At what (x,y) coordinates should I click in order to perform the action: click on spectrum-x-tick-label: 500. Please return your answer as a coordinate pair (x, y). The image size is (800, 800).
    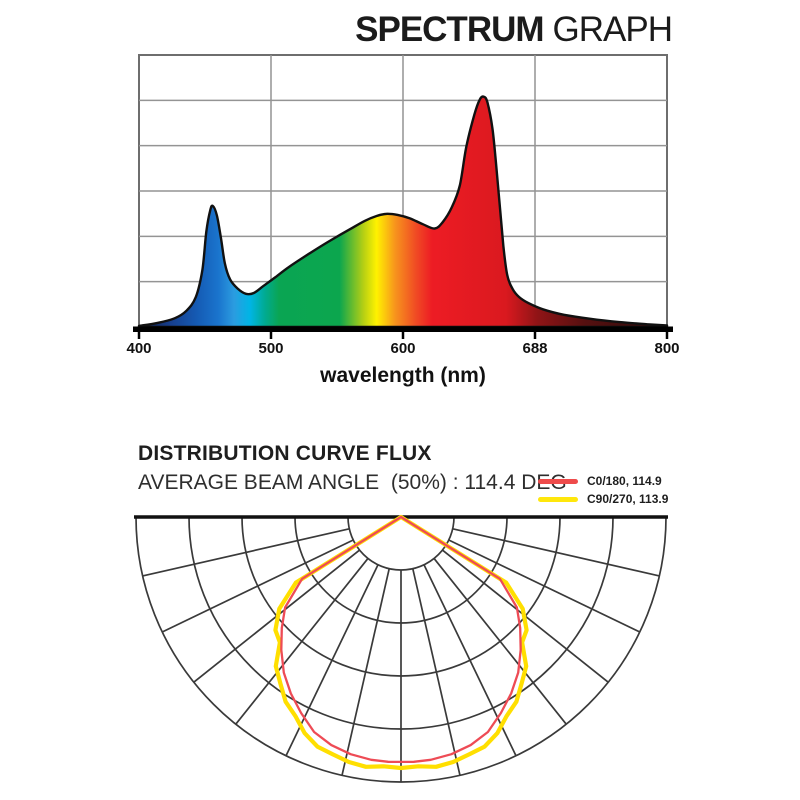
    Looking at the image, I should click on (271, 348).